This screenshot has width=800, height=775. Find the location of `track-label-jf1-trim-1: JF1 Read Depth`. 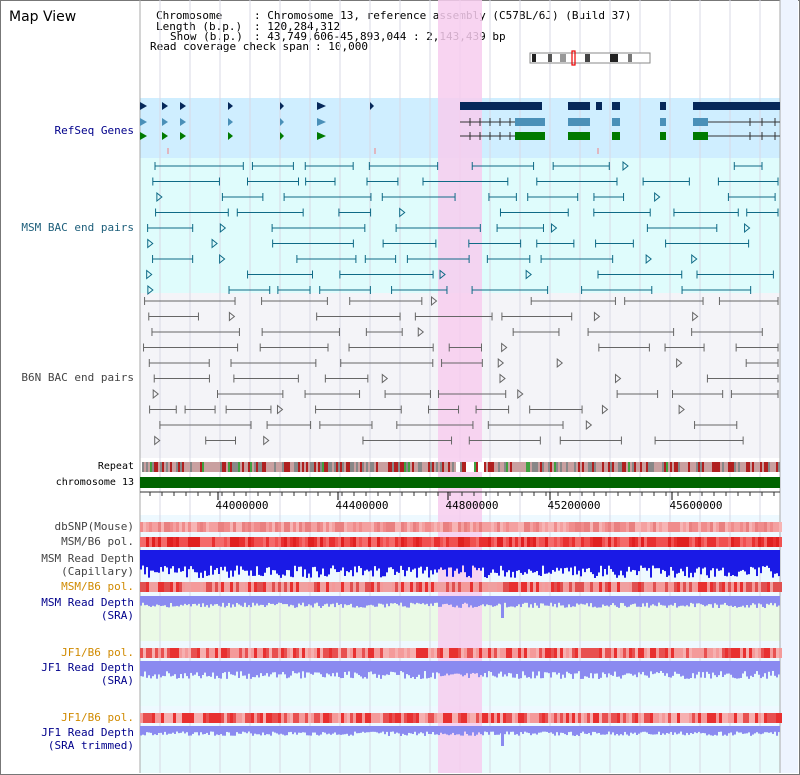

track-label-jf1-trim-1: JF1 Read Depth is located at coordinates (87, 732).